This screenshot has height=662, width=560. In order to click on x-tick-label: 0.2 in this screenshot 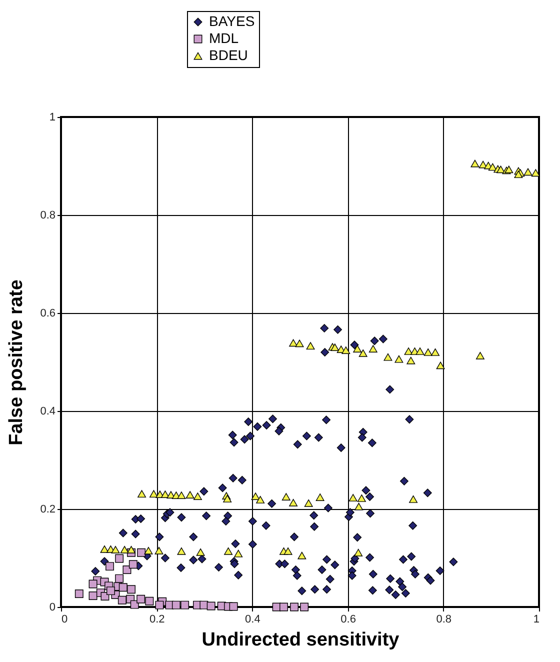, I will do `click(157, 620)`.